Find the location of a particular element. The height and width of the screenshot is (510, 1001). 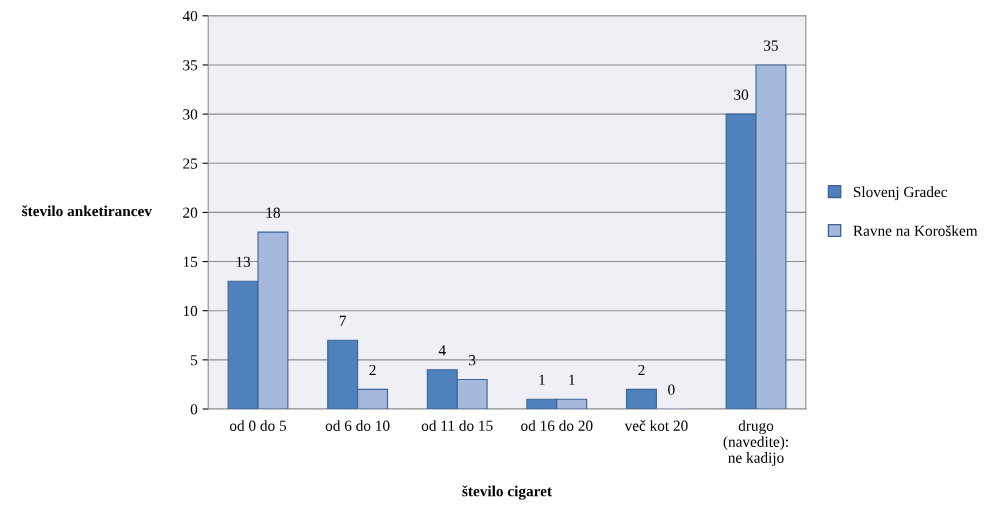

data-label: 3 is located at coordinates (472, 360).